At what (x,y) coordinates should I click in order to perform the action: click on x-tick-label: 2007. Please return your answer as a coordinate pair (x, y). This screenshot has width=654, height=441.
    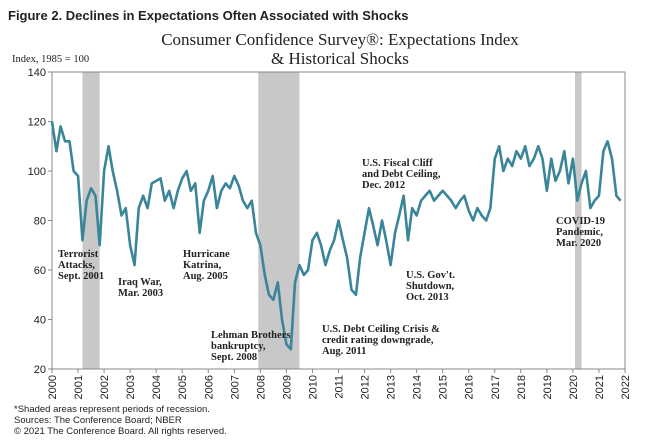
    Looking at the image, I should click on (235, 387).